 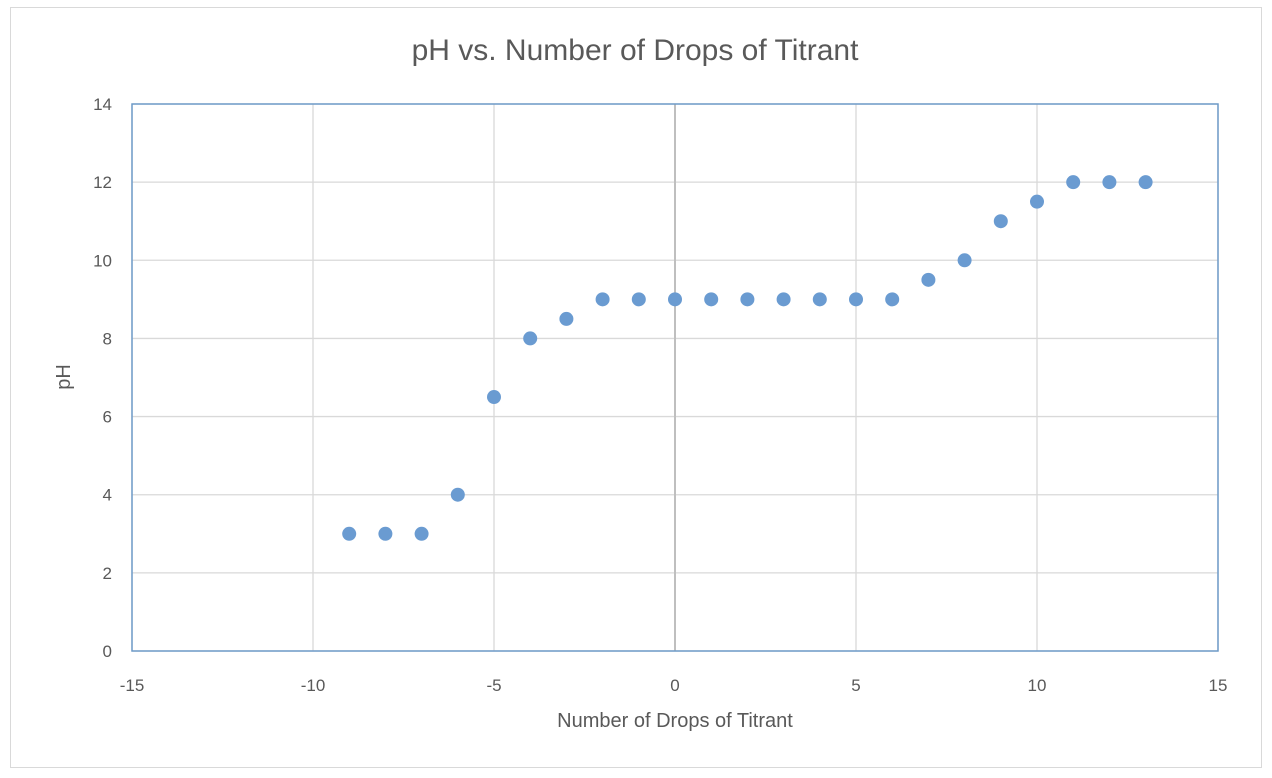 What do you see at coordinates (313, 685) in the screenshot?
I see `x-tick-label: -10` at bounding box center [313, 685].